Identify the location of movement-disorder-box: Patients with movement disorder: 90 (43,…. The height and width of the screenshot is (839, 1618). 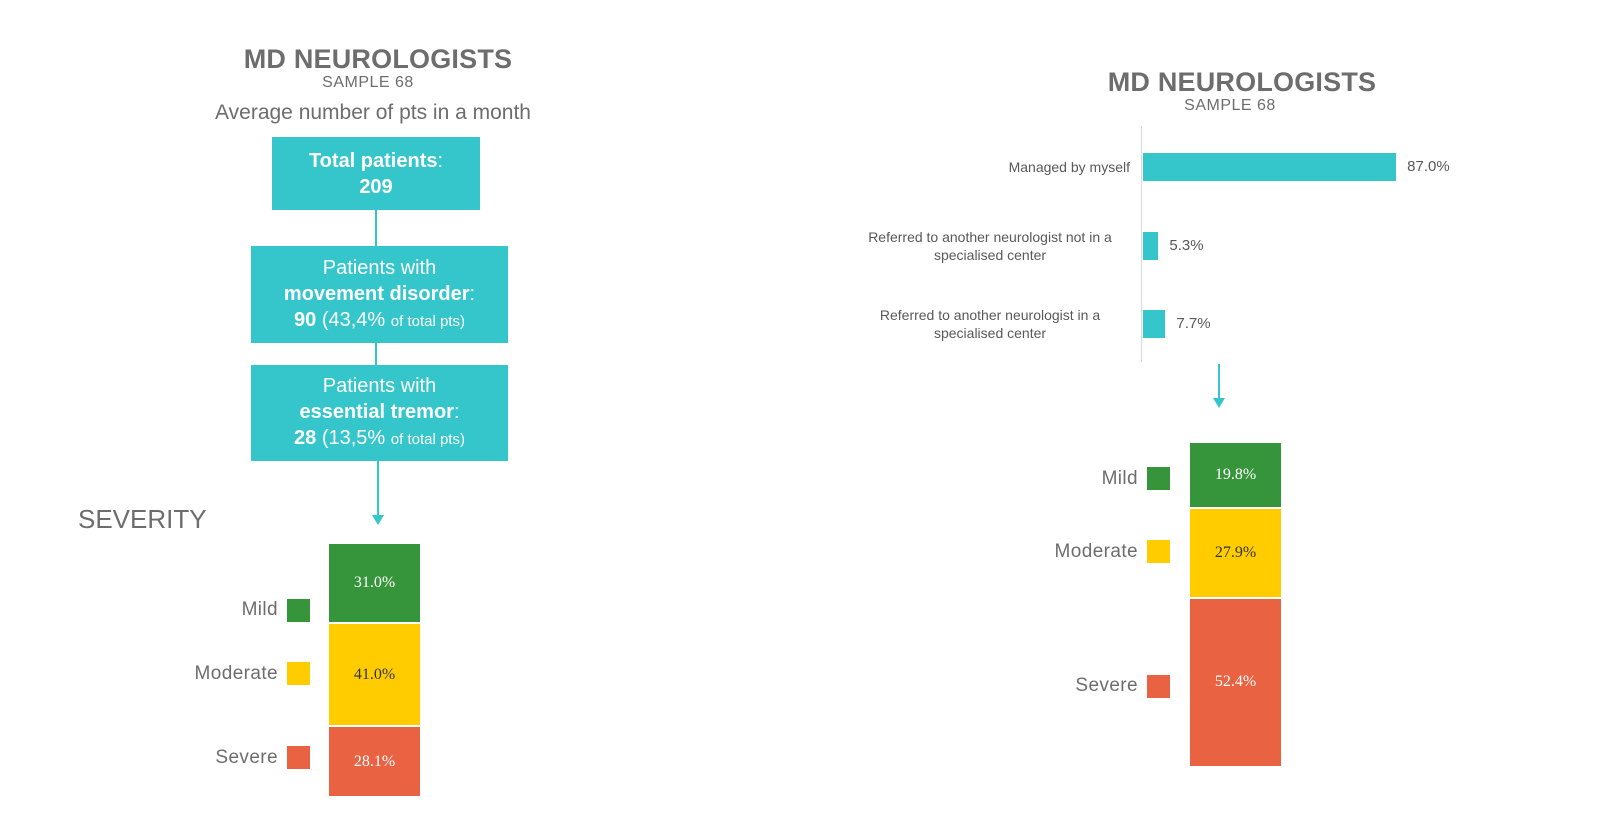
(379, 294).